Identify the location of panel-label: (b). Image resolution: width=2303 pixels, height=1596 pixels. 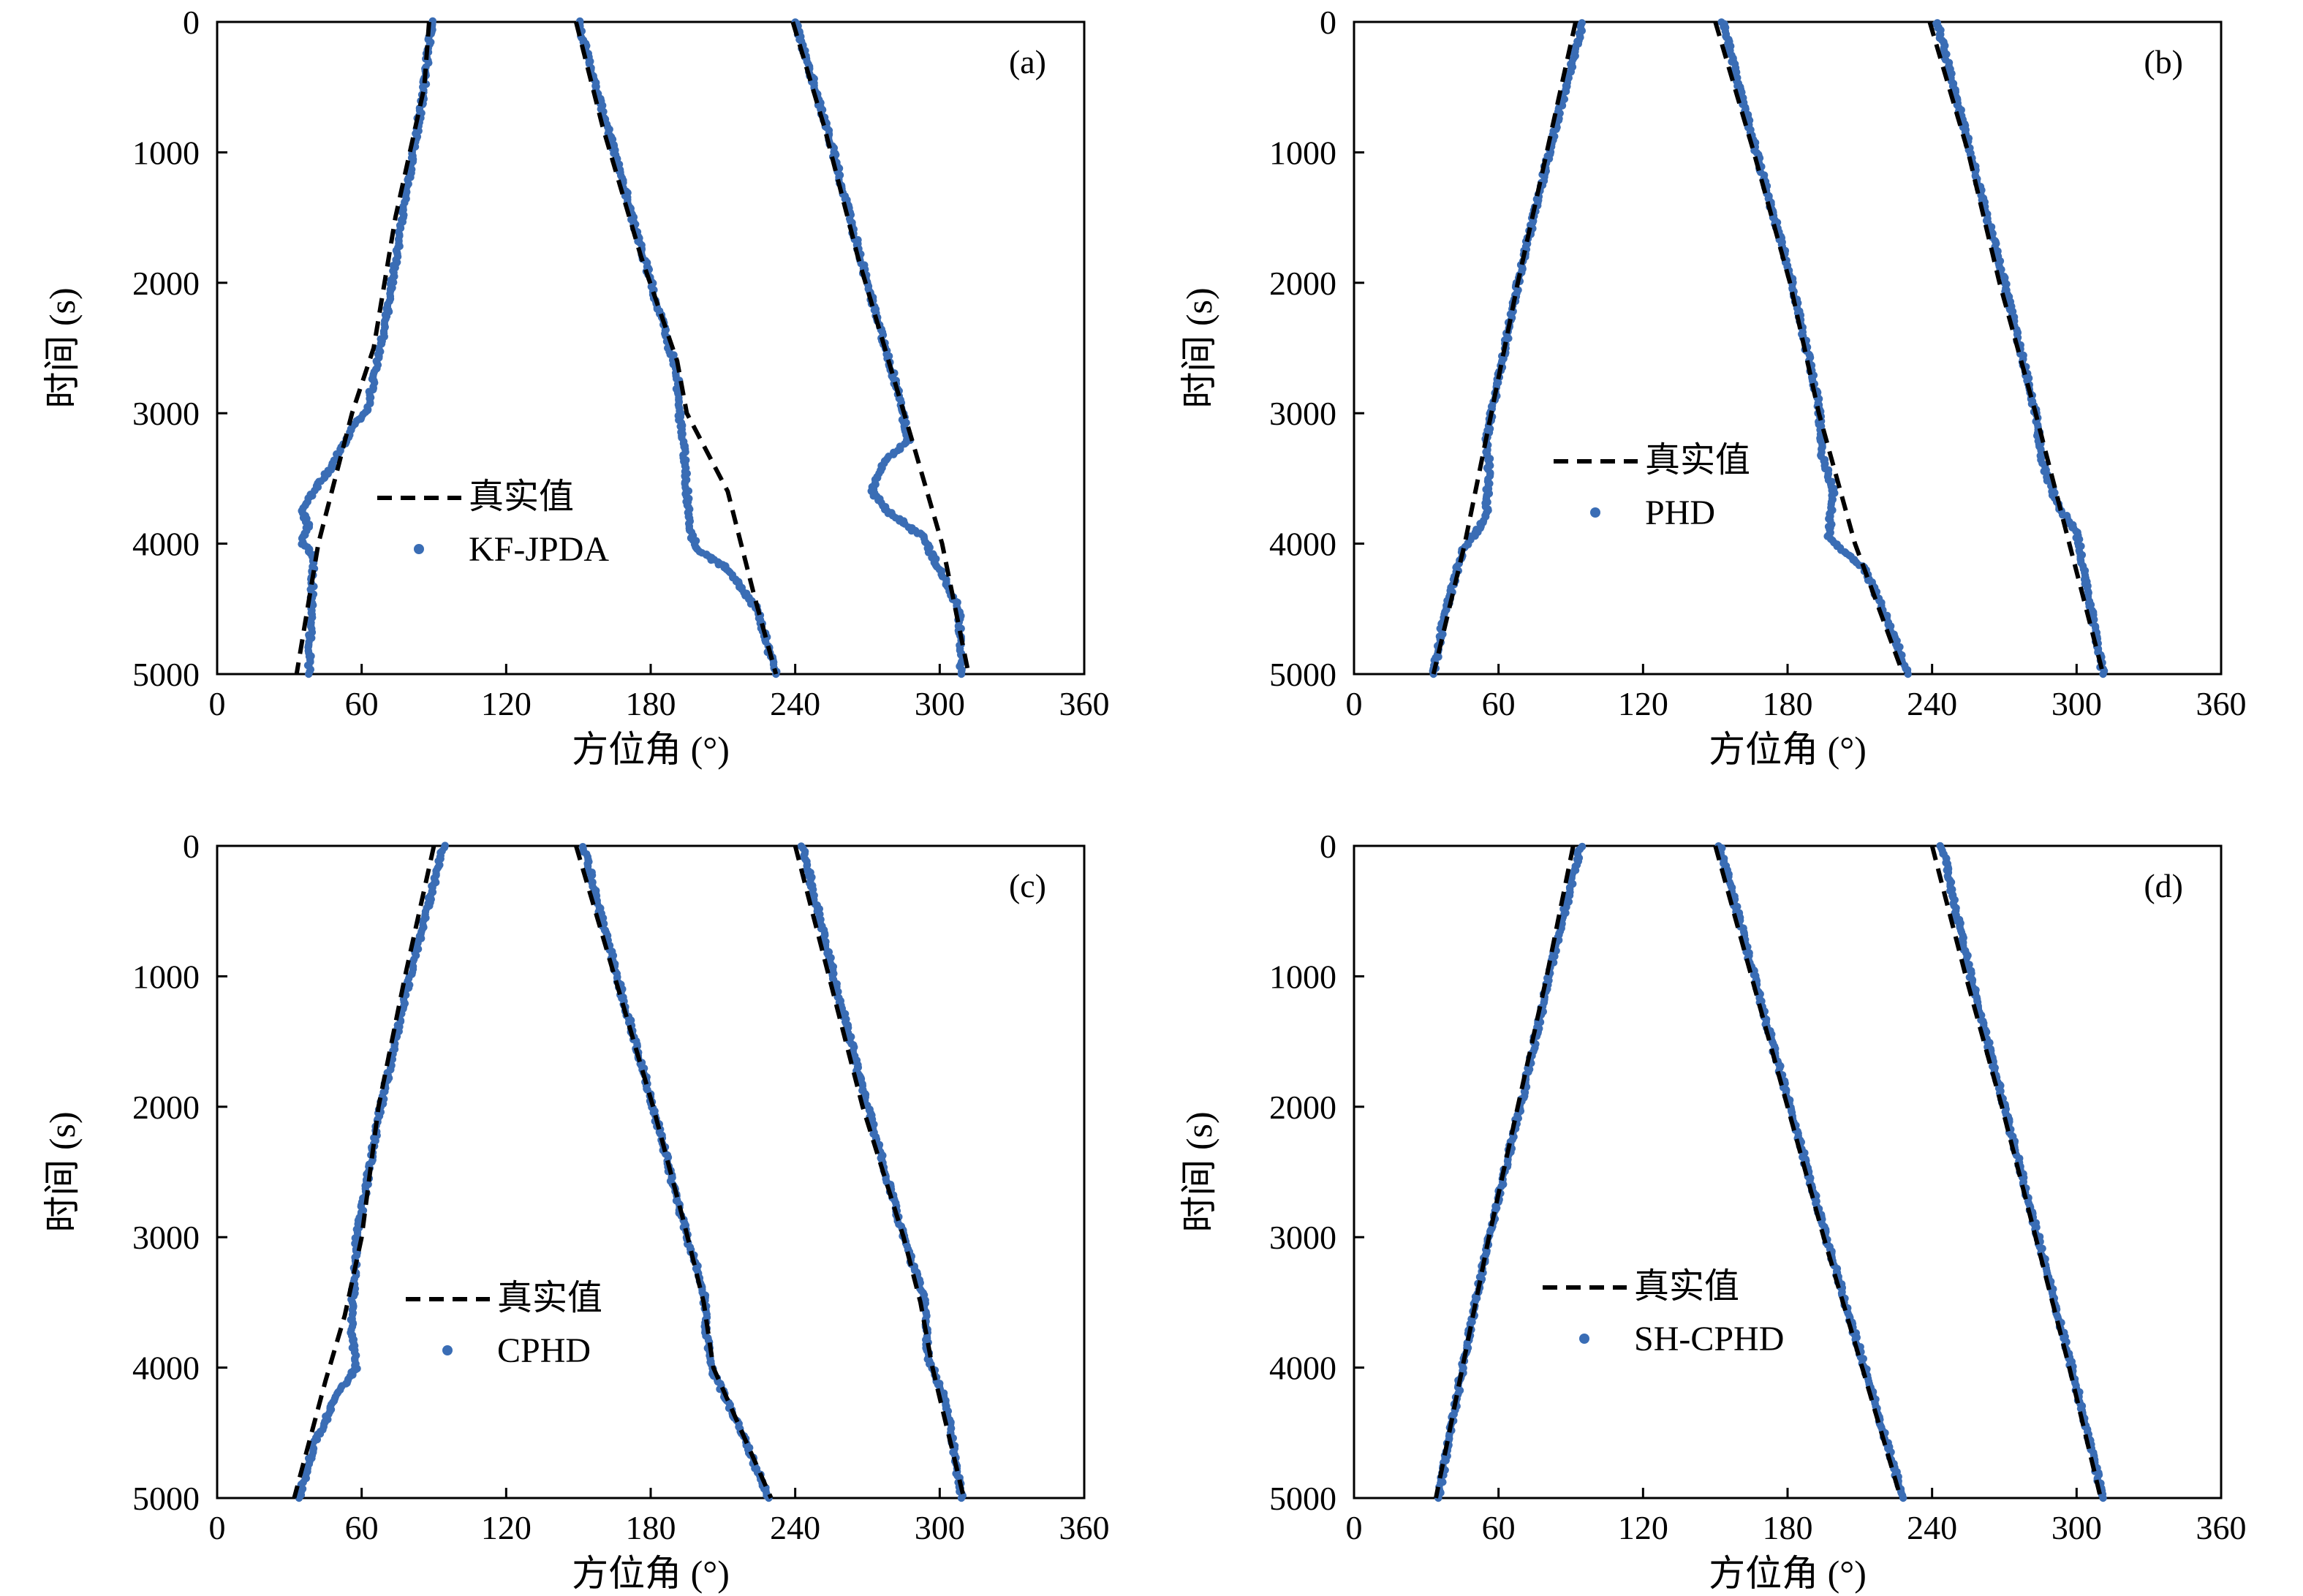
(2163, 61).